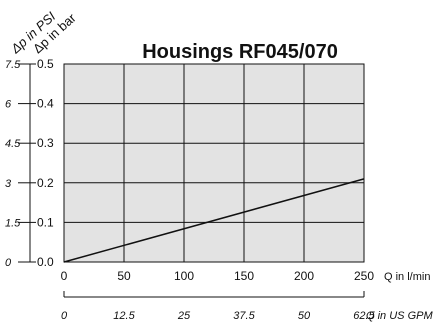 Image resolution: width=444 pixels, height=329 pixels. I want to click on x-tick-label-gpm: 50, so click(304, 316).